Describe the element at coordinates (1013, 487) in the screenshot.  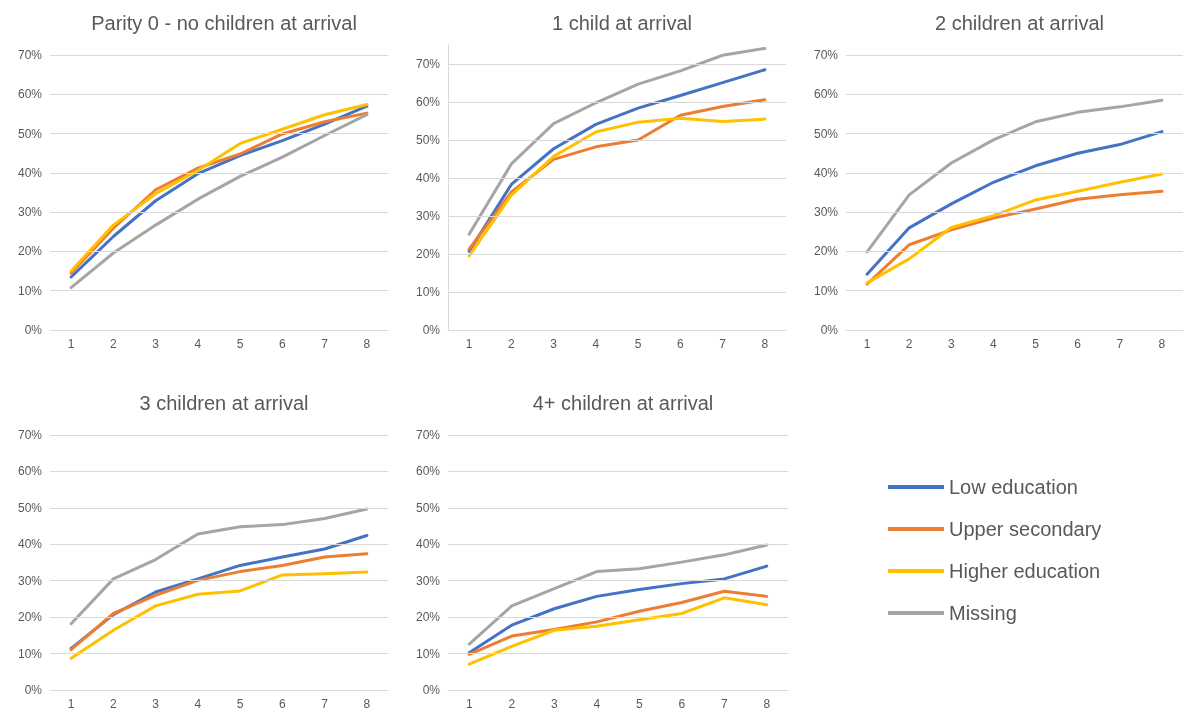
I see `legend-label: Low education` at that location.